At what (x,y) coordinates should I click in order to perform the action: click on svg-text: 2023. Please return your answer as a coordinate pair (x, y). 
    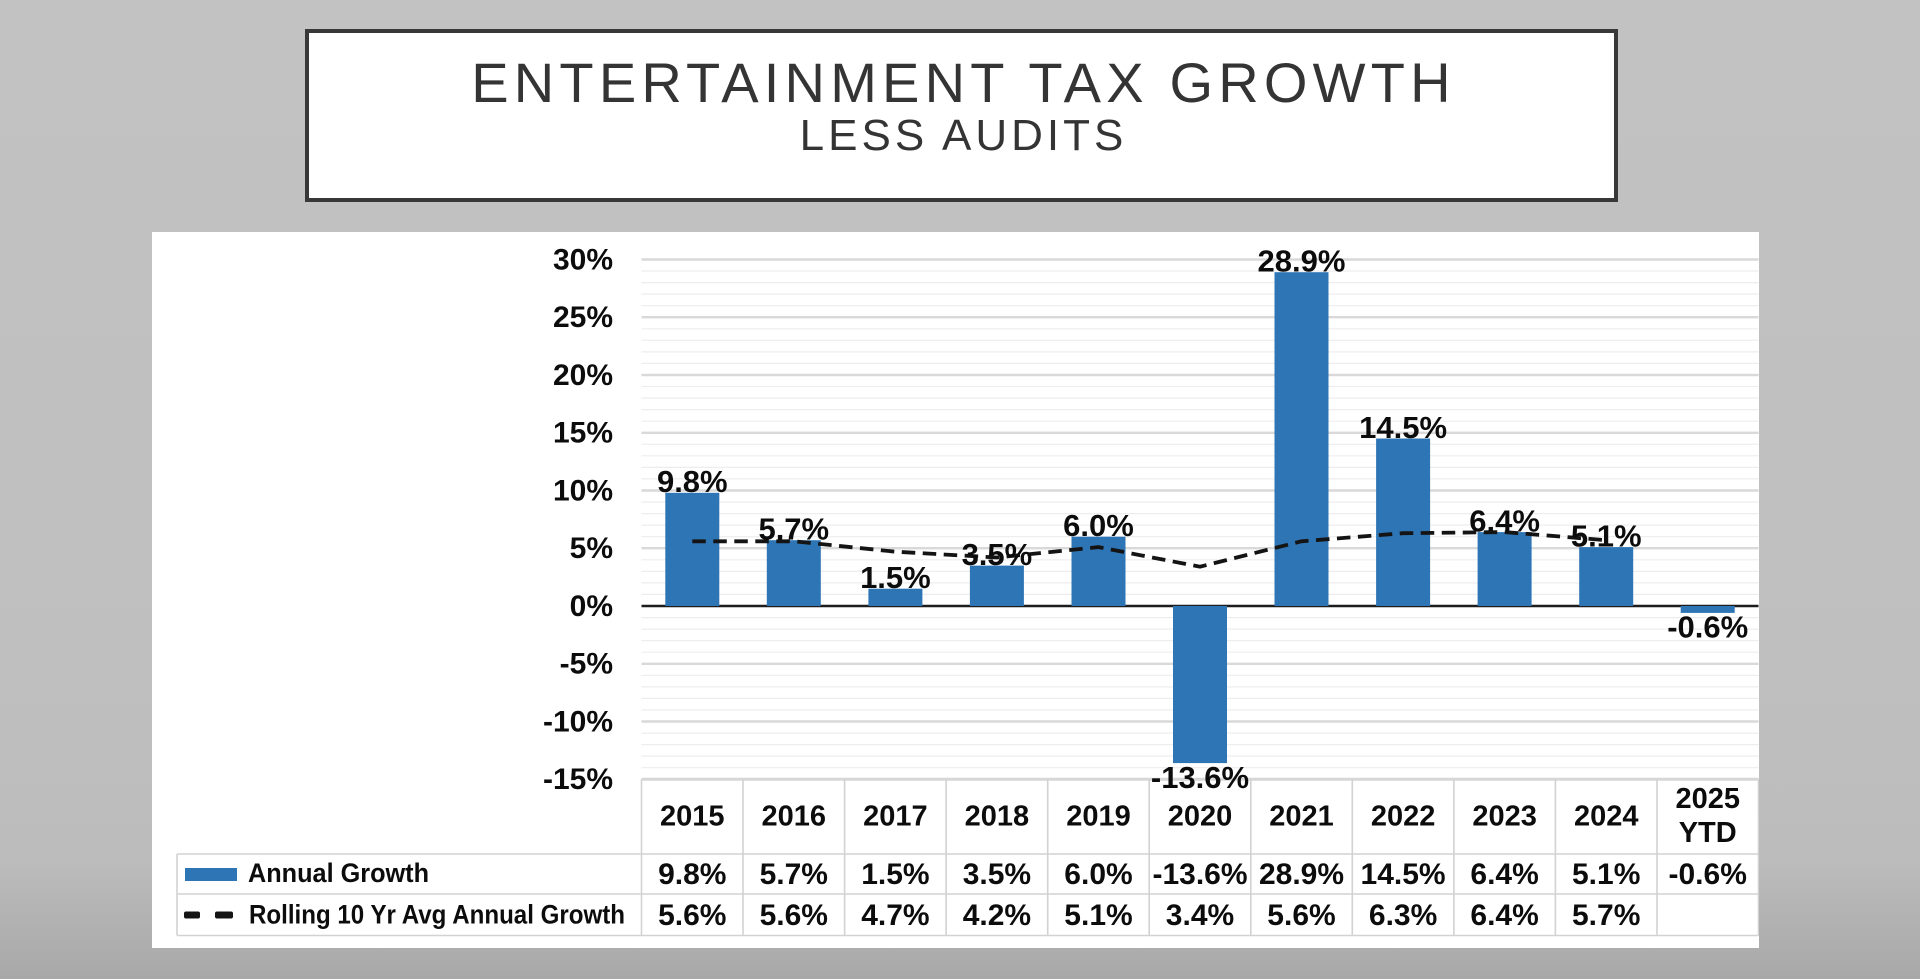
    Looking at the image, I should click on (1504, 817).